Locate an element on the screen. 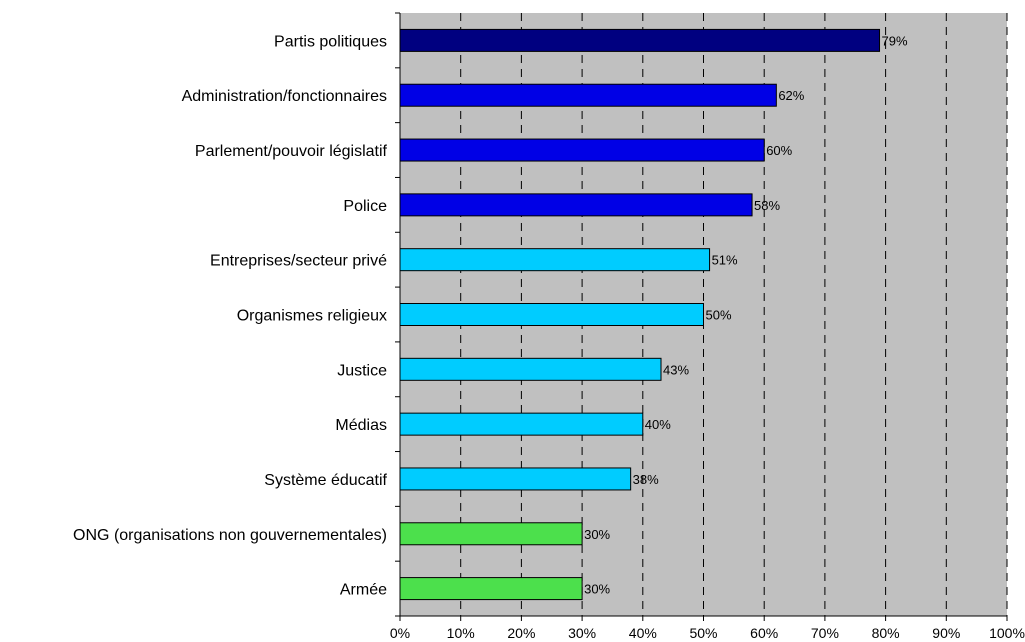 The height and width of the screenshot is (642, 1025). category-label: Entreprises/secteur privé is located at coordinates (298, 261).